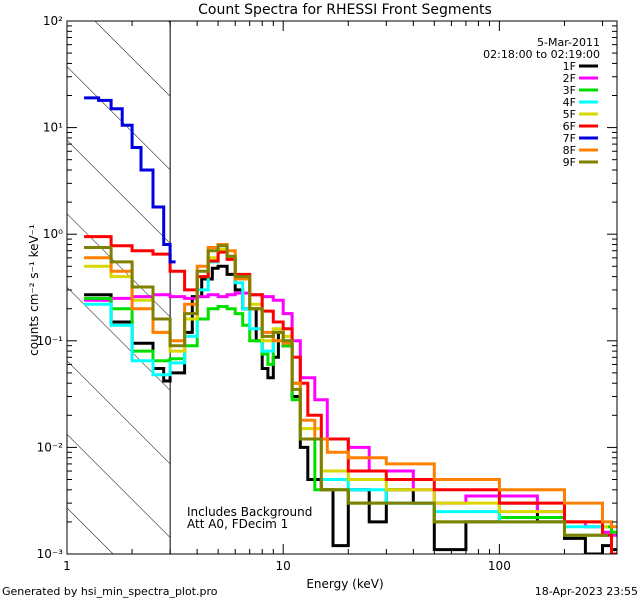 The image size is (640, 600). What do you see at coordinates (541, 54) in the screenshot?
I see `legend-time-range: 02:18:00 to 02:19:00` at bounding box center [541, 54].